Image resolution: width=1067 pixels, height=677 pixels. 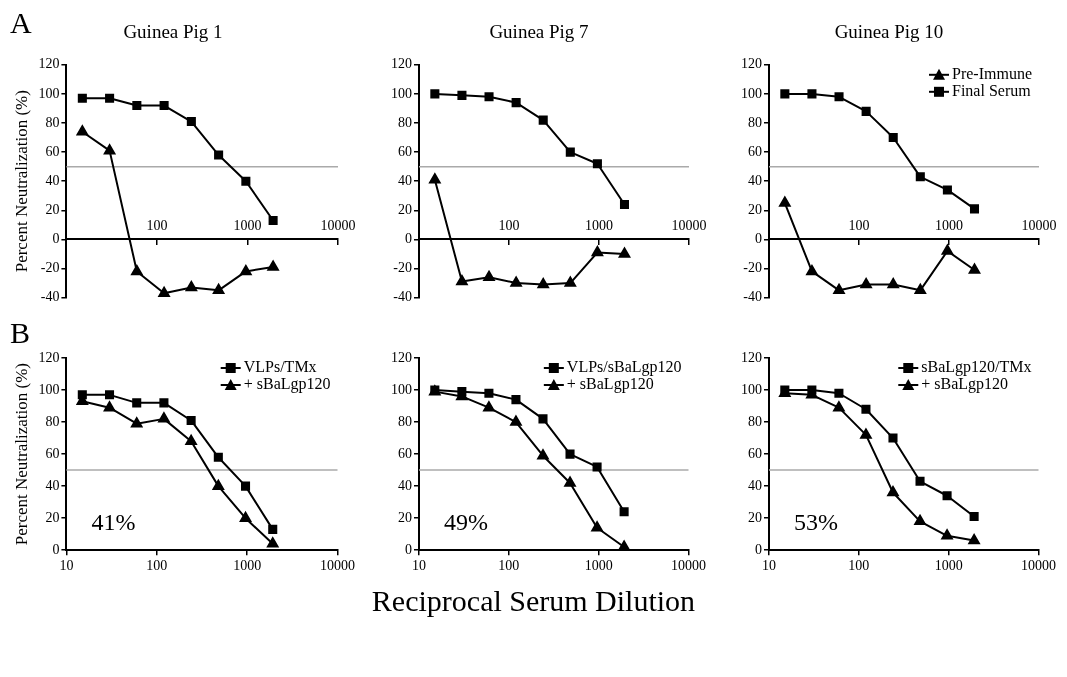 What do you see at coordinates (889, 32) in the screenshot?
I see `chart-title: Guinea Pig 10` at bounding box center [889, 32].